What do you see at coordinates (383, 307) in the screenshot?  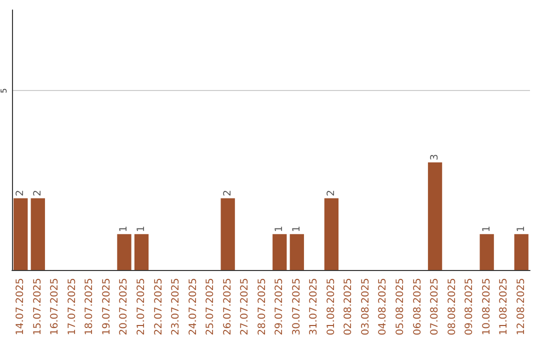 I see `x-tick-label: 04.08.2025` at bounding box center [383, 307].